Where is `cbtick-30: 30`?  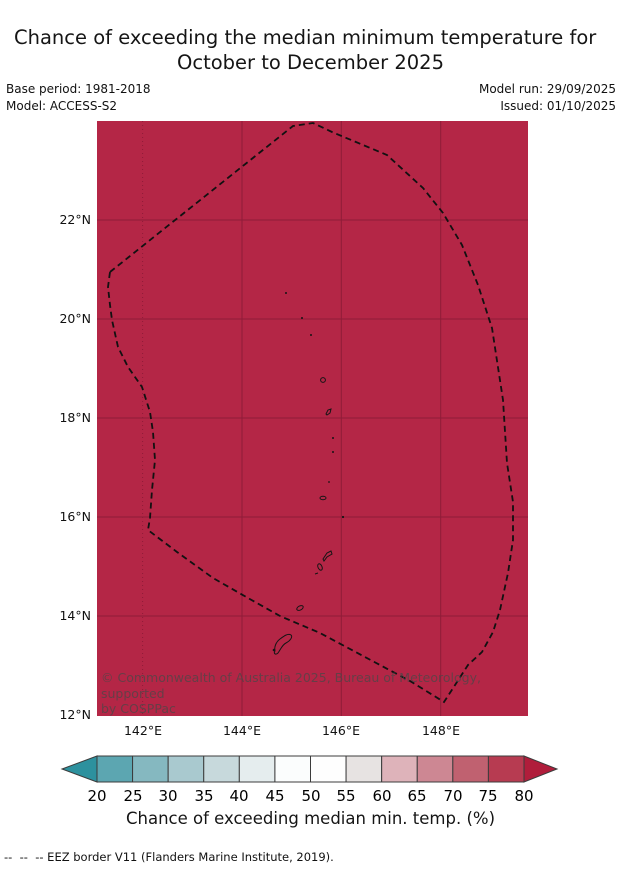 cbtick-30: 30 is located at coordinates (168, 796).